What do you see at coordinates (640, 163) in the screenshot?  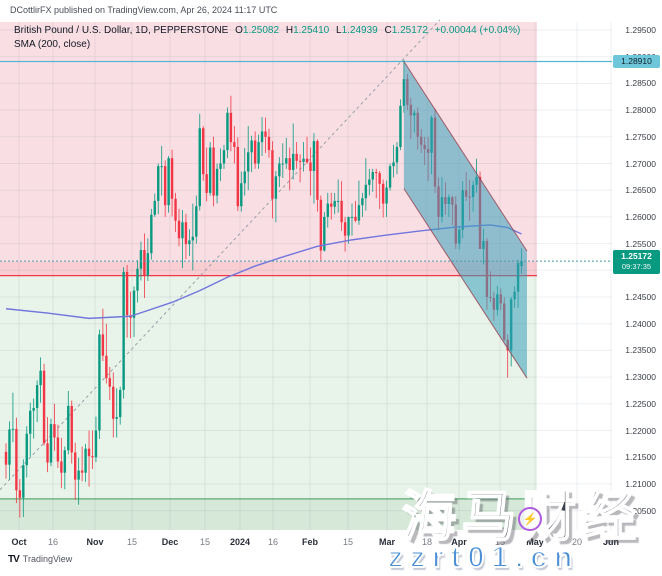 I see `price-axis-label: 1.27000` at bounding box center [640, 163].